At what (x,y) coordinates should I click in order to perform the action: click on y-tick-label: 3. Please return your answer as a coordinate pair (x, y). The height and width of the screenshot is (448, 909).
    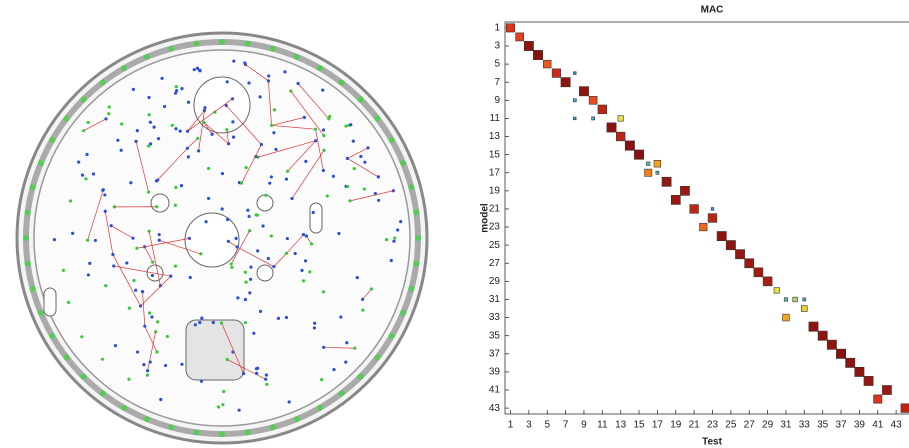
    Looking at the image, I should click on (497, 46).